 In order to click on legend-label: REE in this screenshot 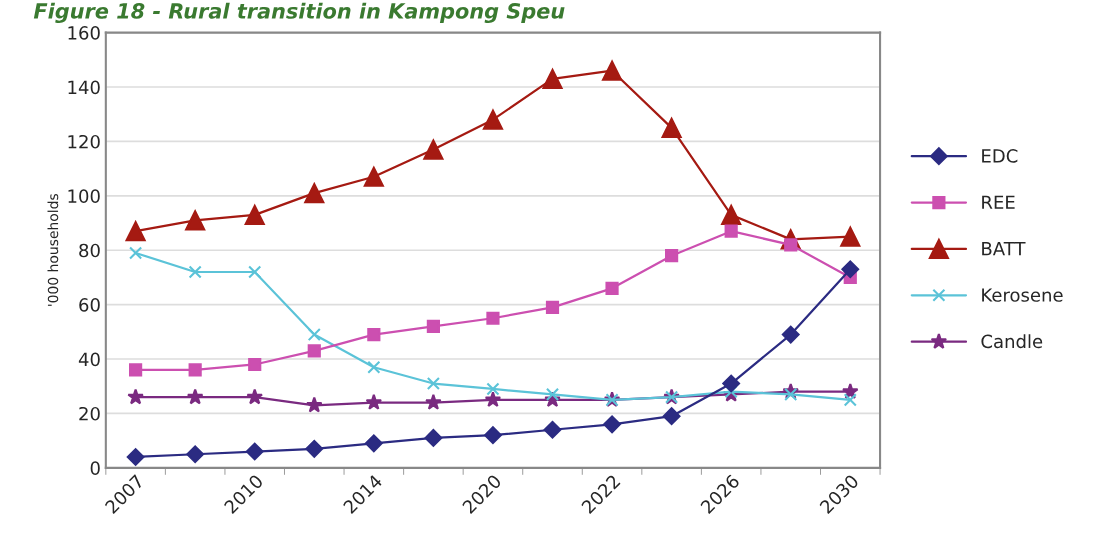, I will do `click(998, 202)`.